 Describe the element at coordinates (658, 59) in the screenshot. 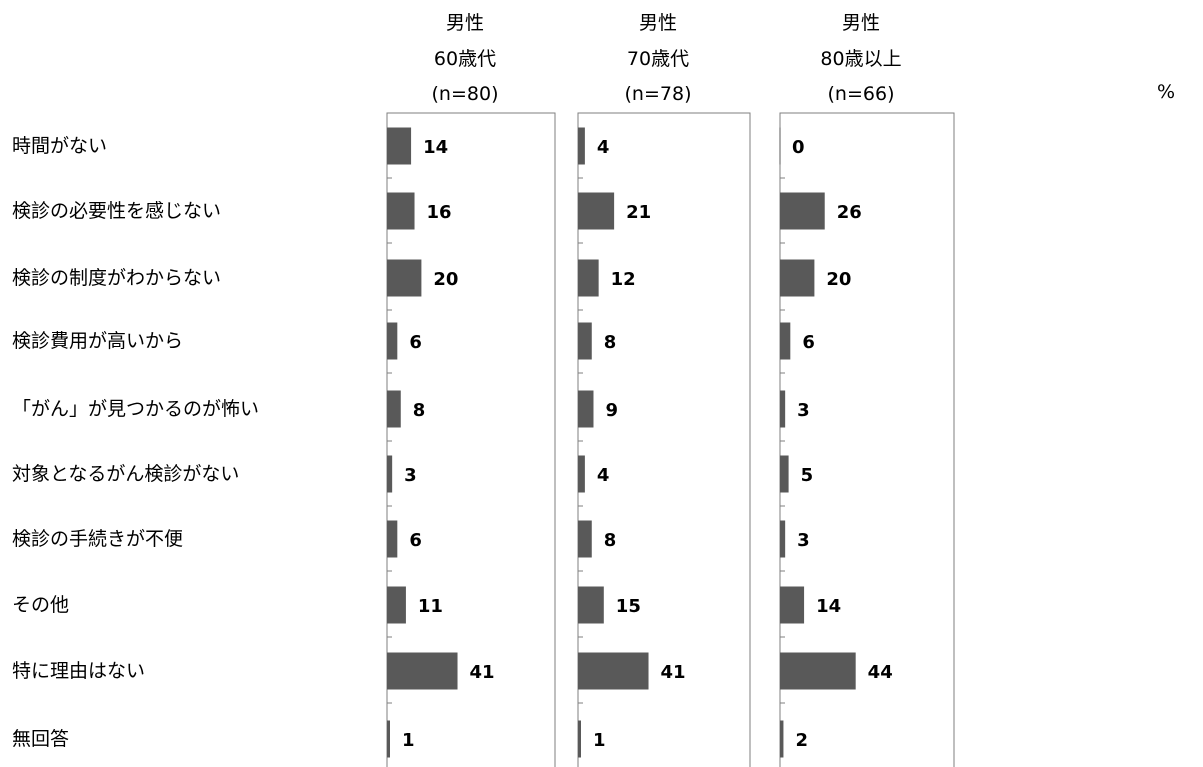

I see `panel-header-line: 70歳代` at that location.